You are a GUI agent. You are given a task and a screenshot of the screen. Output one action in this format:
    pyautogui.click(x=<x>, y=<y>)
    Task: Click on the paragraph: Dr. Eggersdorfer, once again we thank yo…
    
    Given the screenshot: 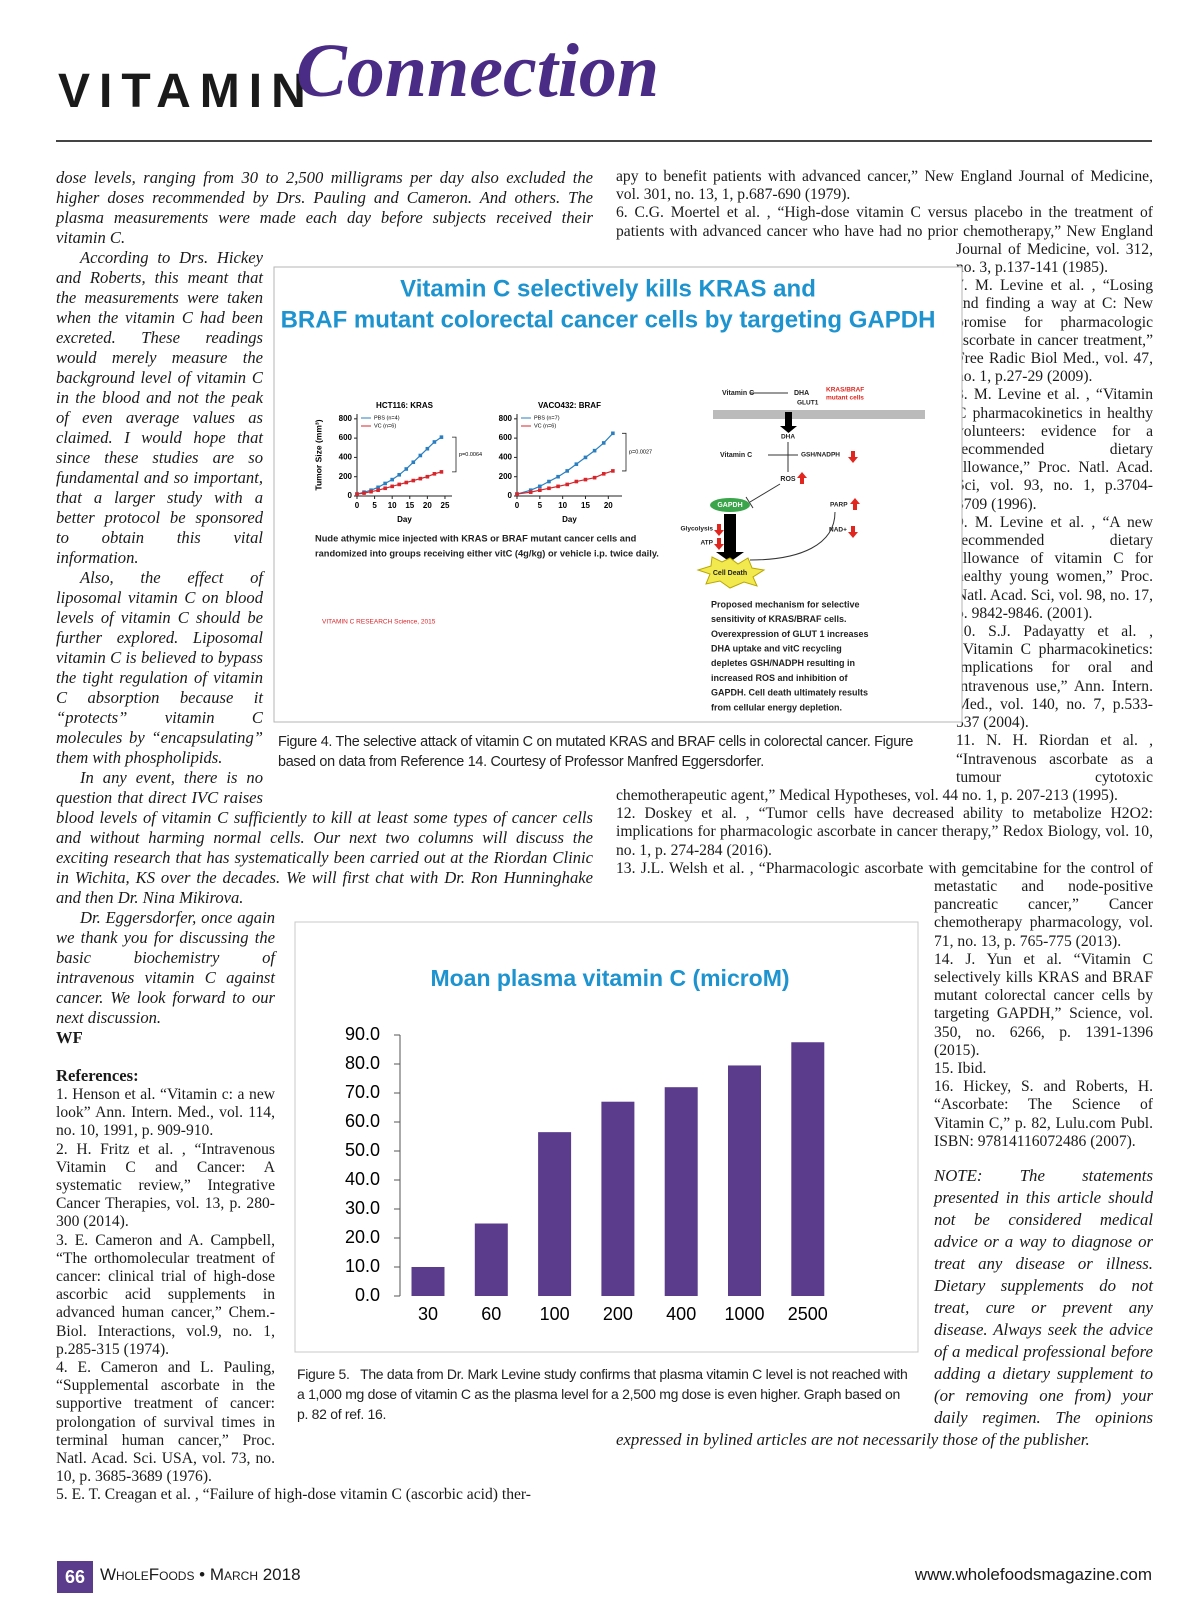 What is the action you would take?
    pyautogui.click(x=165, y=967)
    